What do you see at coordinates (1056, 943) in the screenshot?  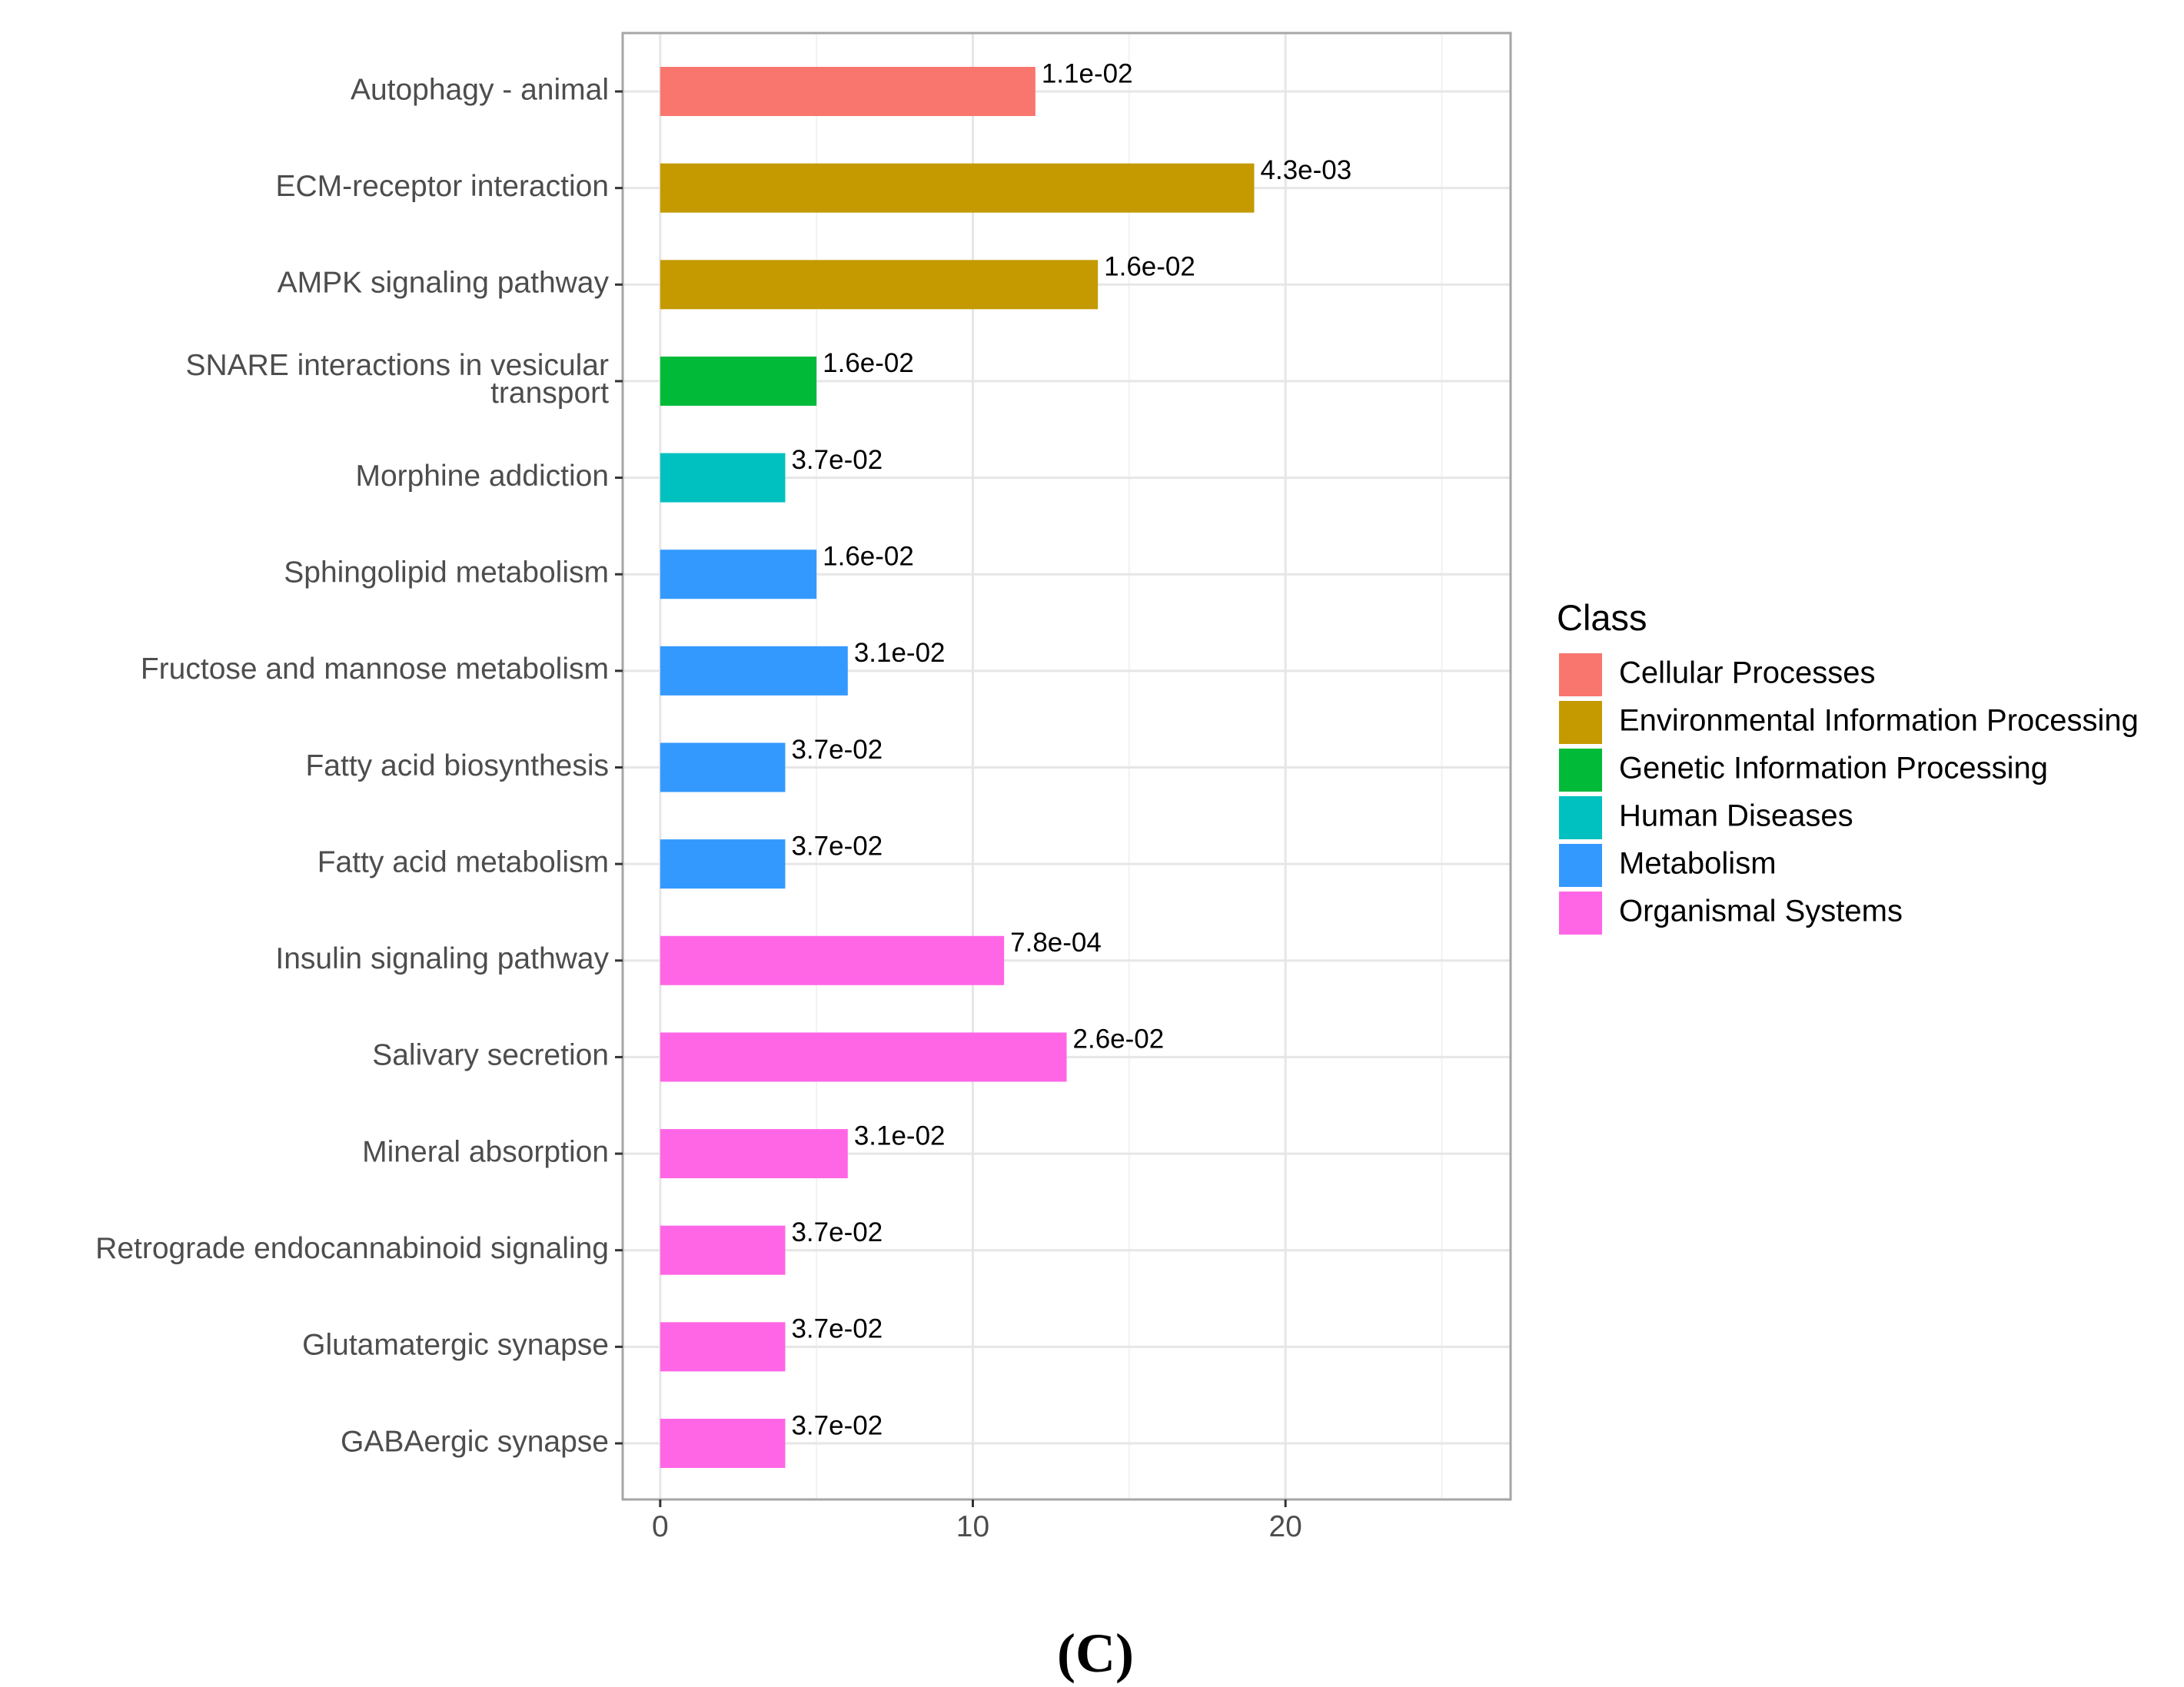 I see `data-label: 7.8e-04` at bounding box center [1056, 943].